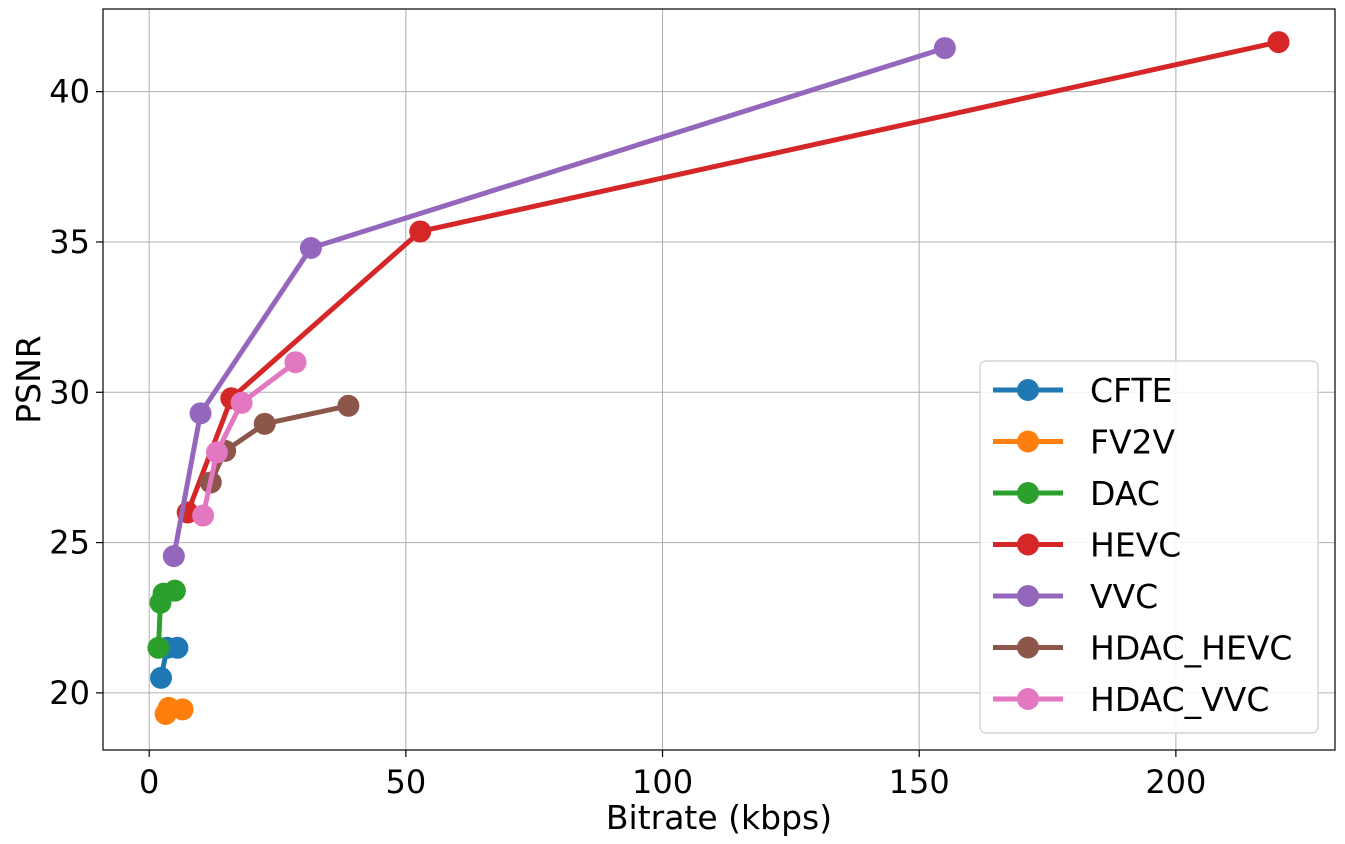  I want to click on x-tick-label: 50, so click(406, 782).